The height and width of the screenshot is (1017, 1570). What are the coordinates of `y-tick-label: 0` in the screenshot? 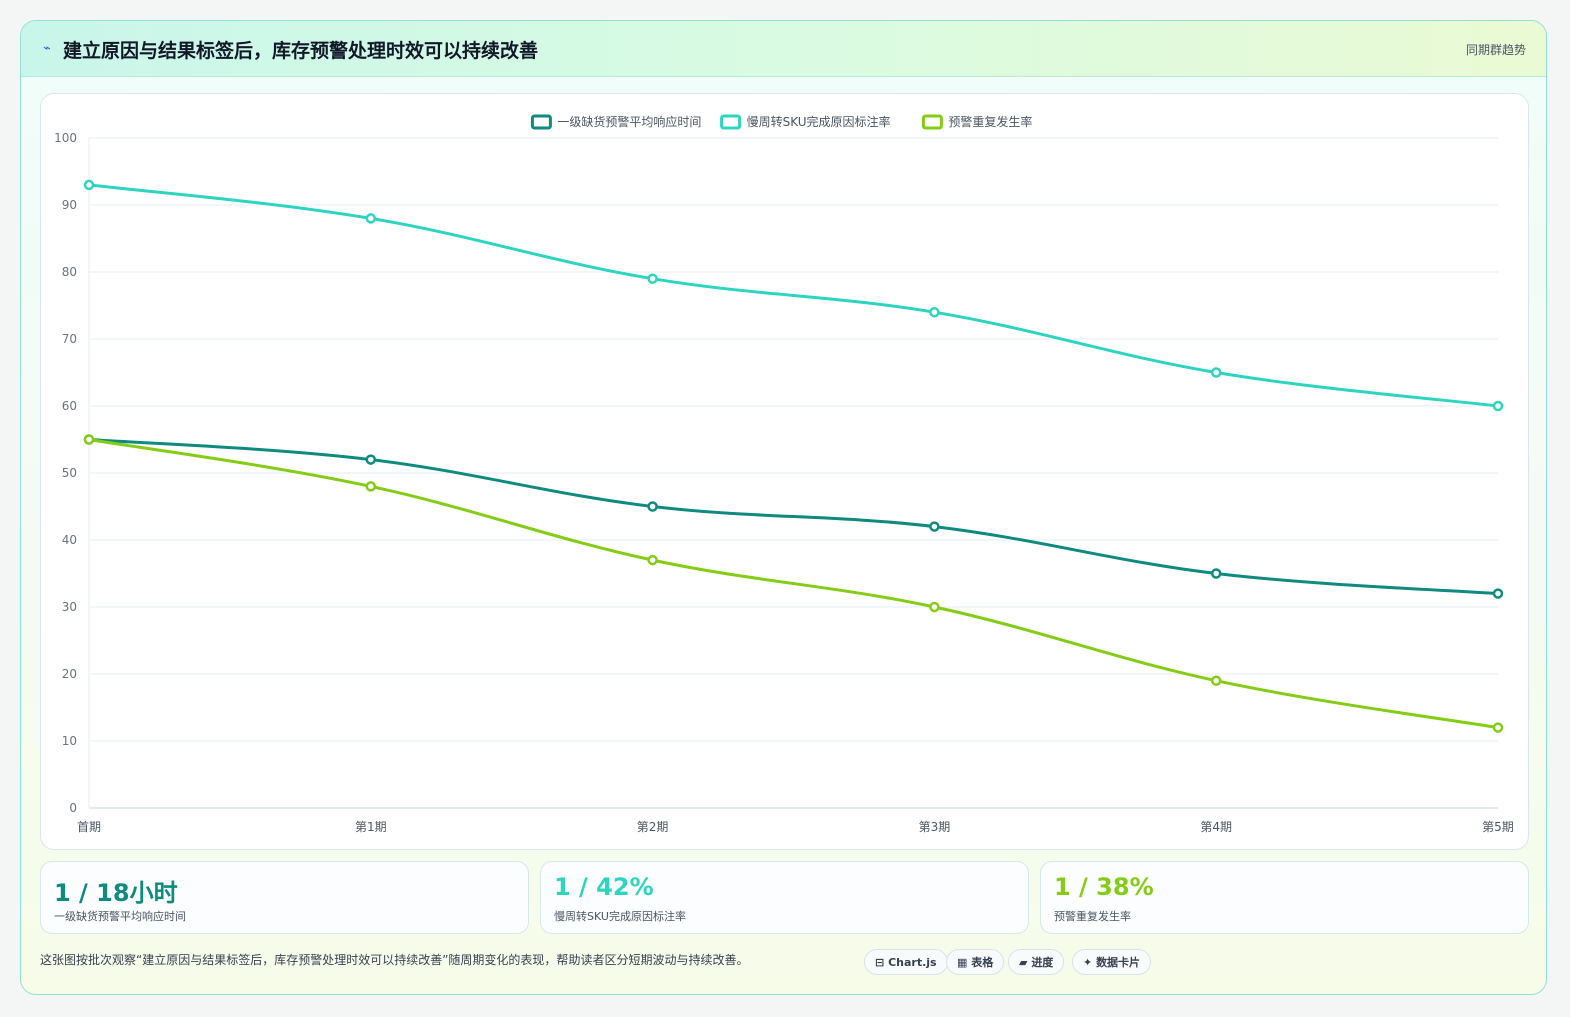 It's located at (73, 808).